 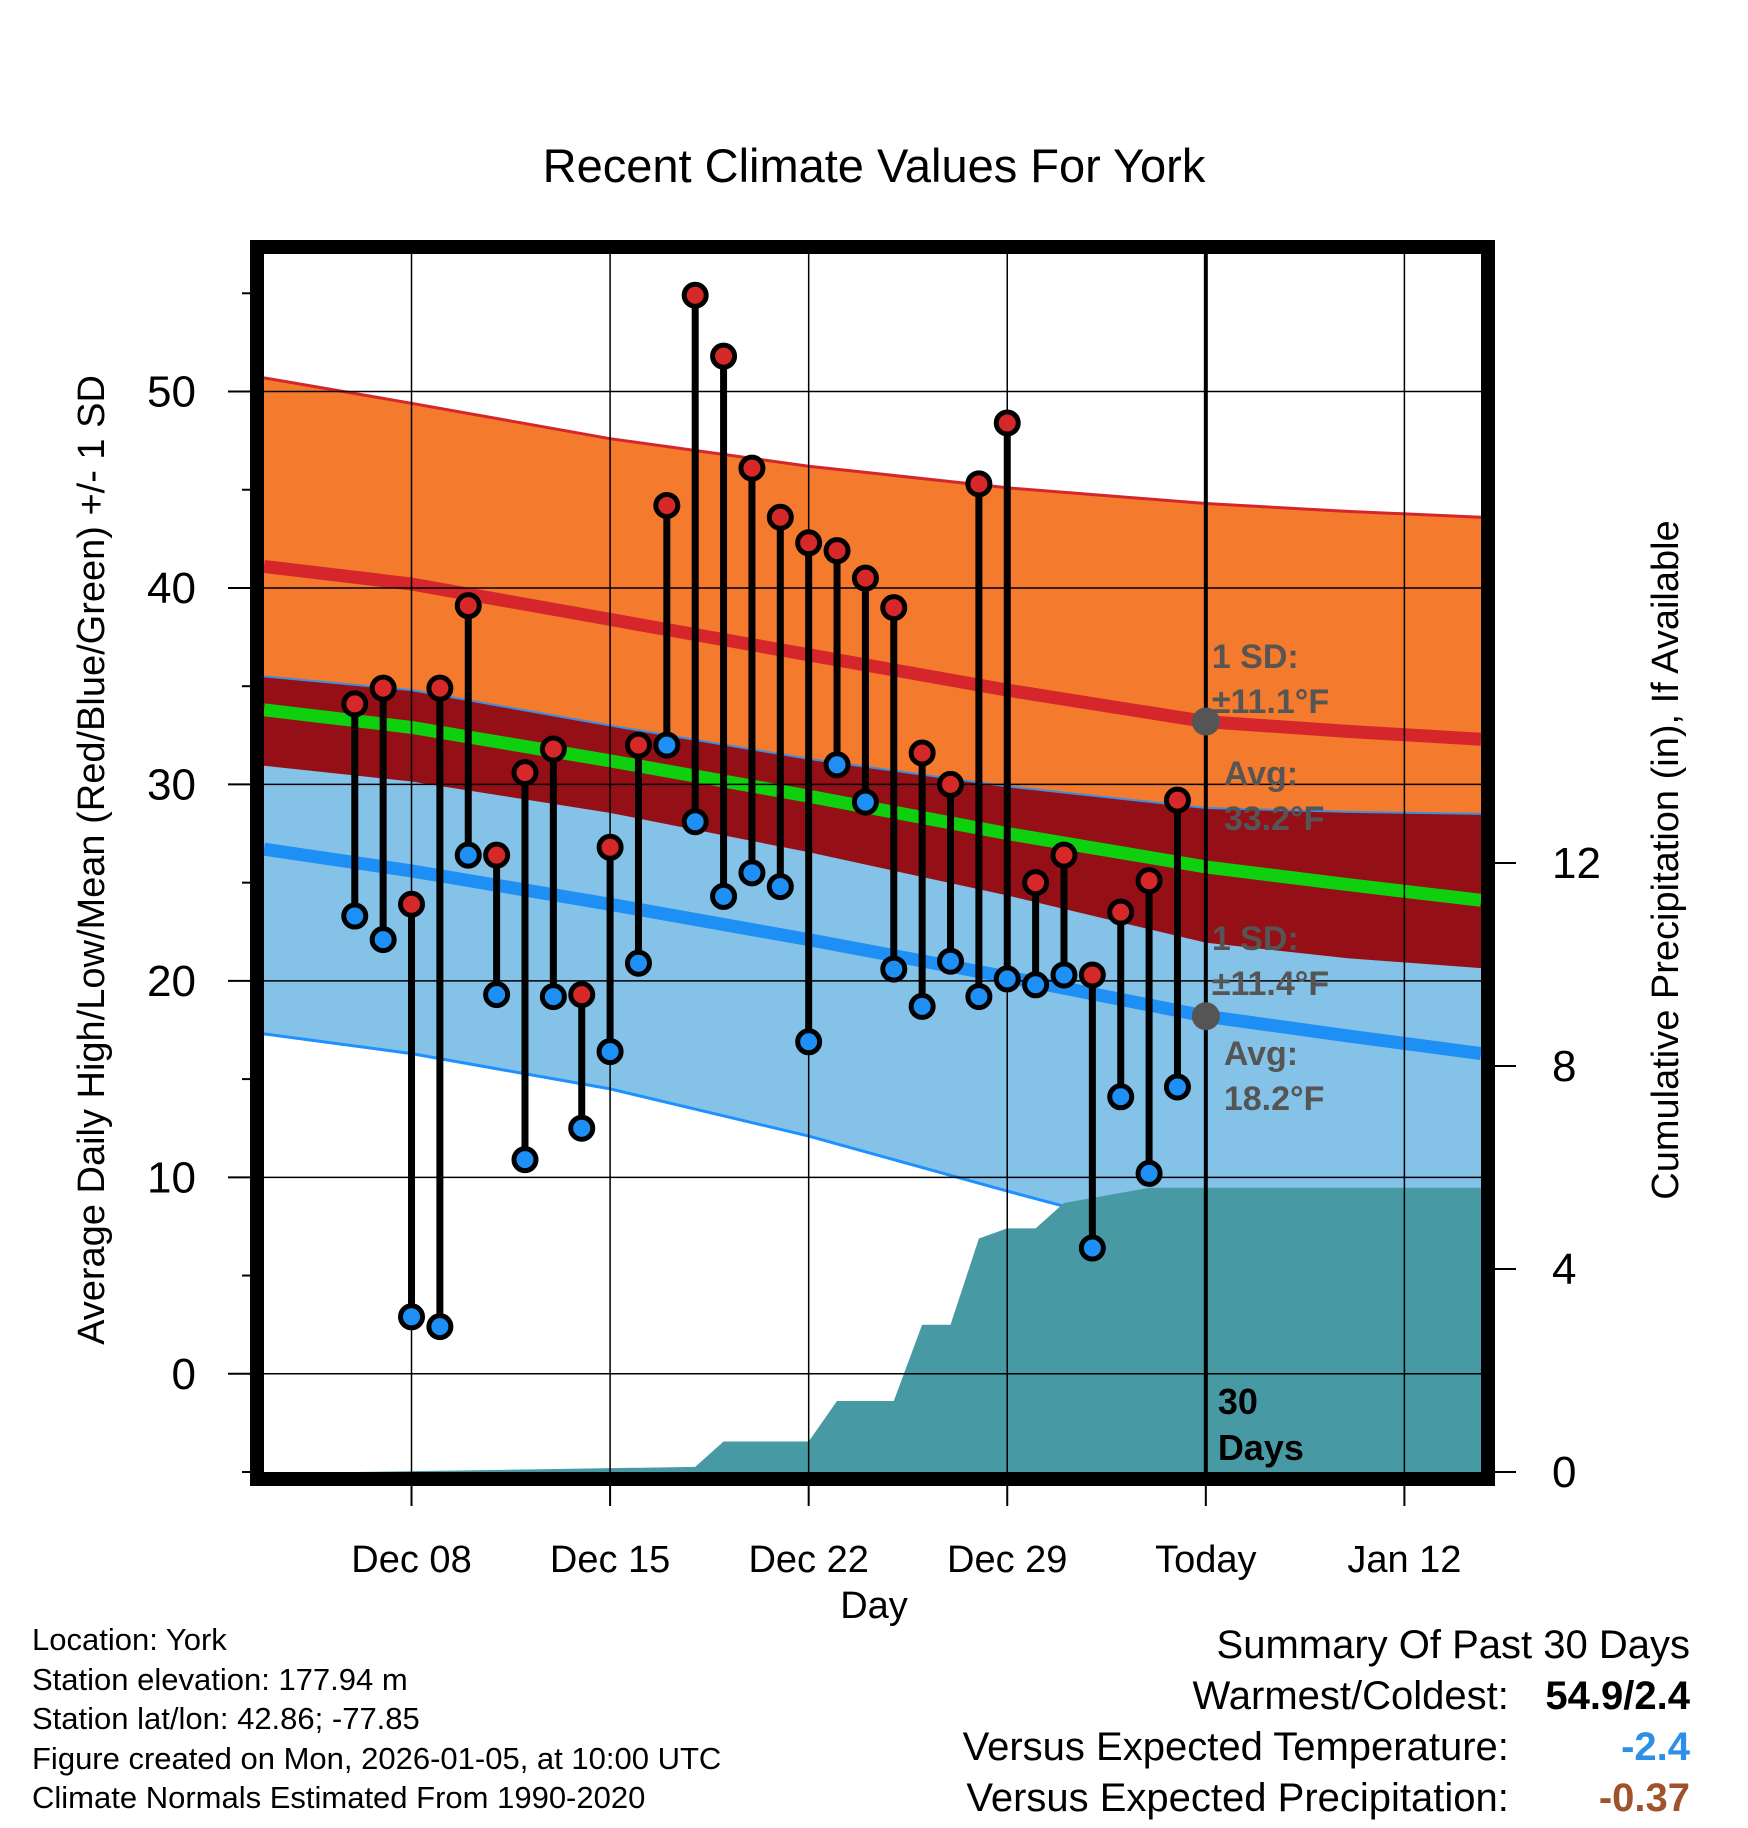 I want to click on summary-temp-value: -2.4, so click(x=1655, y=1747).